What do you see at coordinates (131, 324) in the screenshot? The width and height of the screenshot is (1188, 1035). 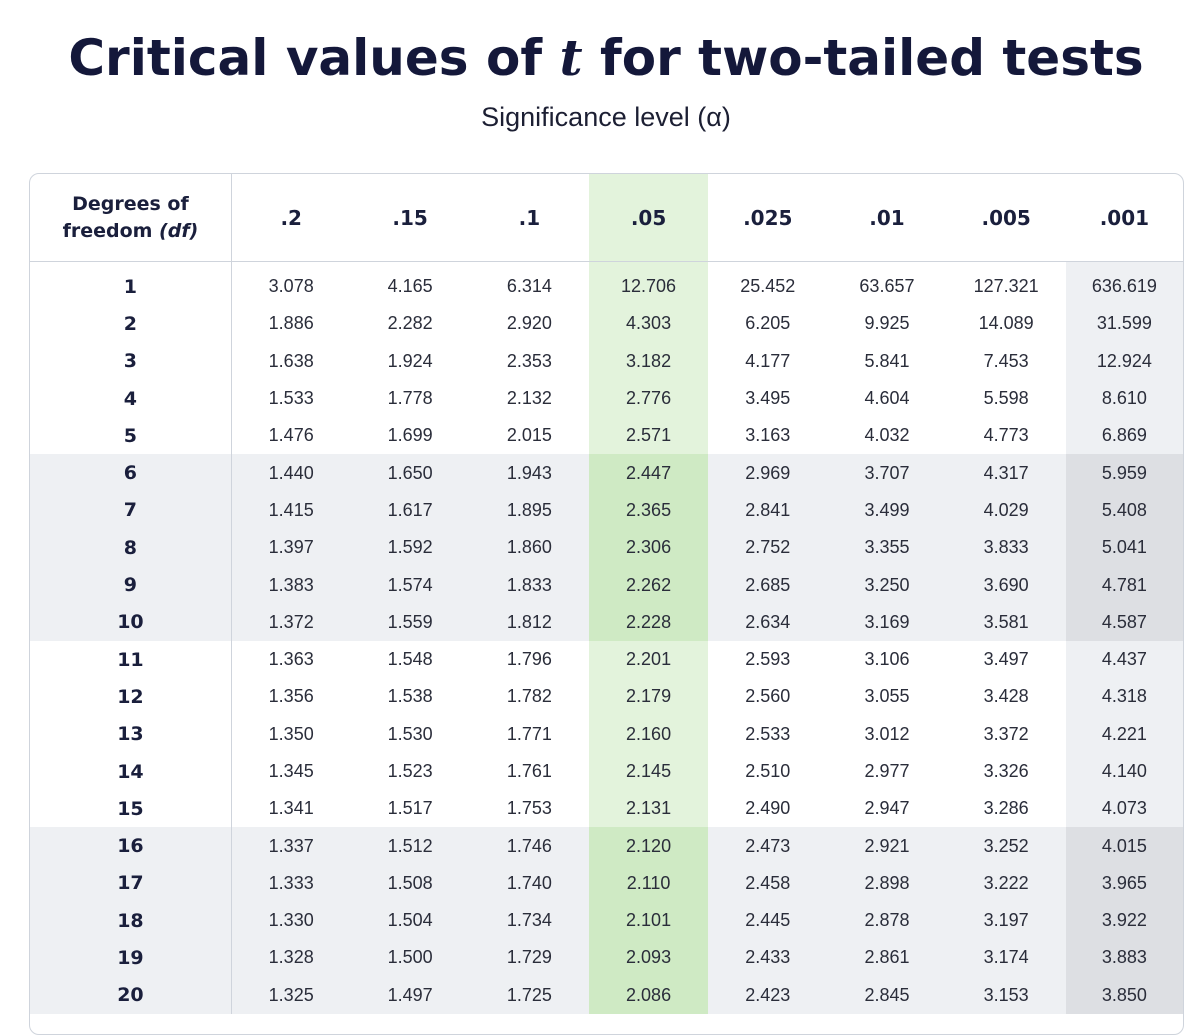 I see `df-cell: 2` at bounding box center [131, 324].